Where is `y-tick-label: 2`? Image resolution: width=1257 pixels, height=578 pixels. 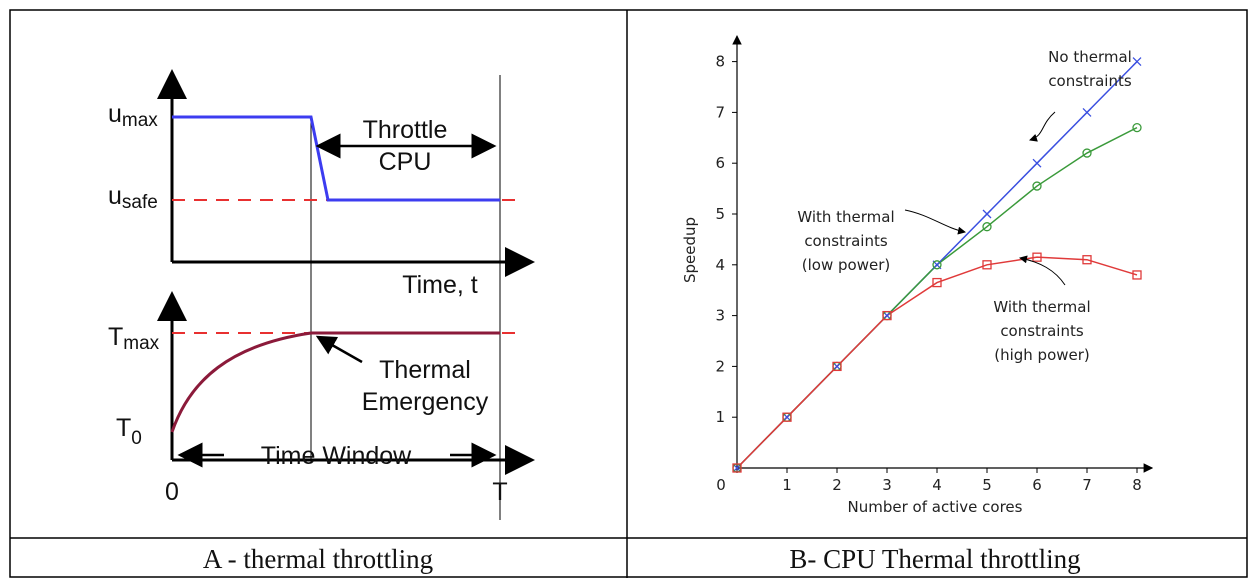 y-tick-label: 2 is located at coordinates (720, 366).